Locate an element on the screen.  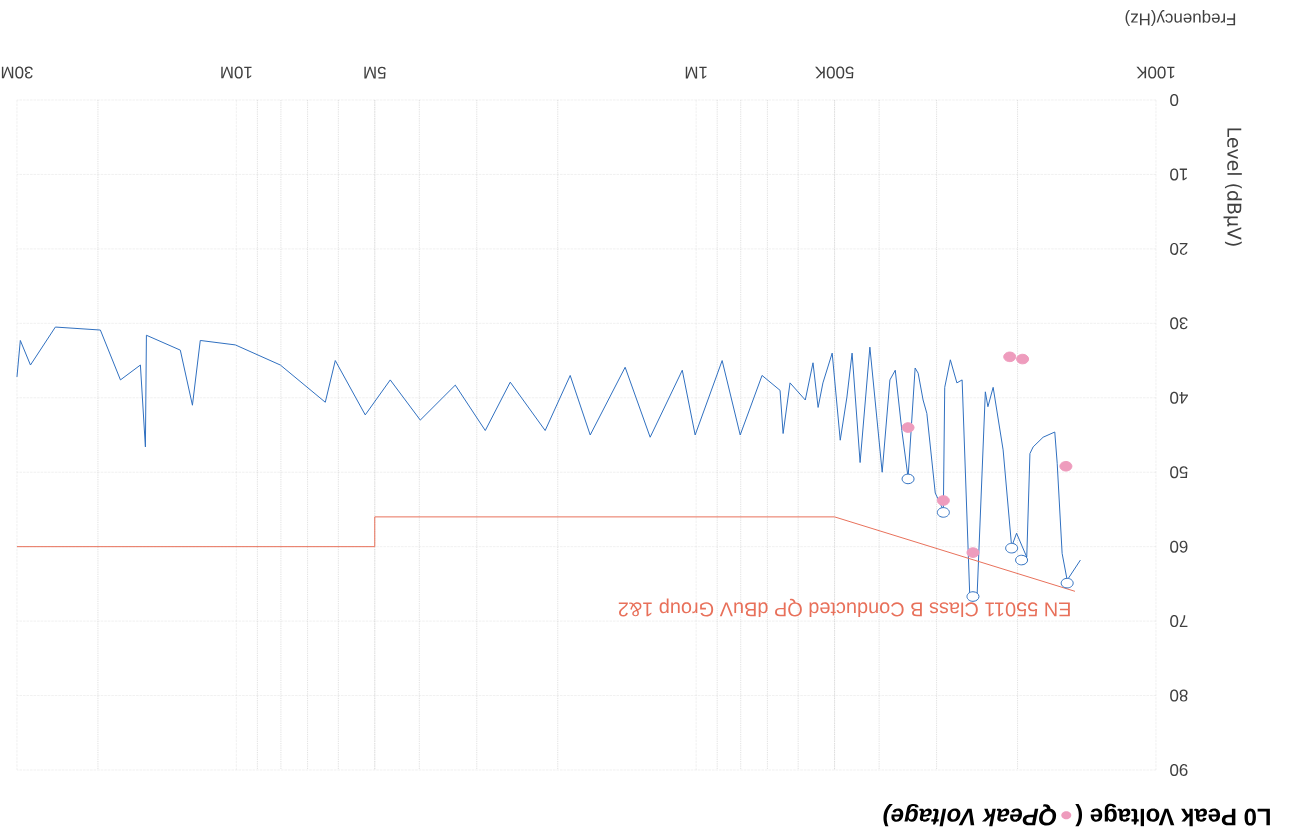
y-axis-title: Level (dBµV) is located at coordinates (1232, 187).